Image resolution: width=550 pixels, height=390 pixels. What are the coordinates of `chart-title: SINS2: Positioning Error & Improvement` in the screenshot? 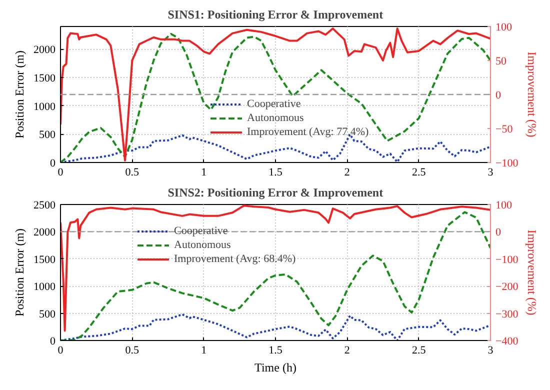 It's located at (276, 193).